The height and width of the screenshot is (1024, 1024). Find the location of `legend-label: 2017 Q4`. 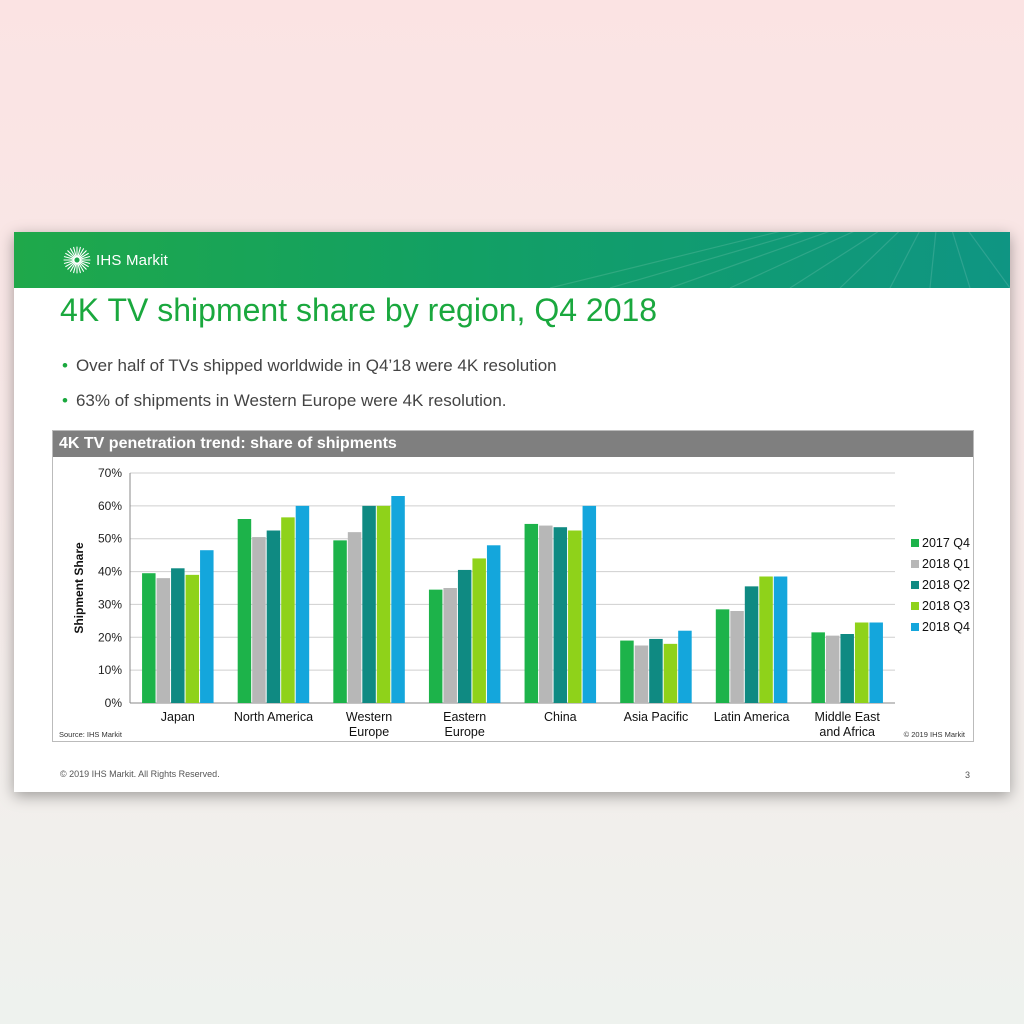

legend-label: 2017 Q4 is located at coordinates (946, 543).